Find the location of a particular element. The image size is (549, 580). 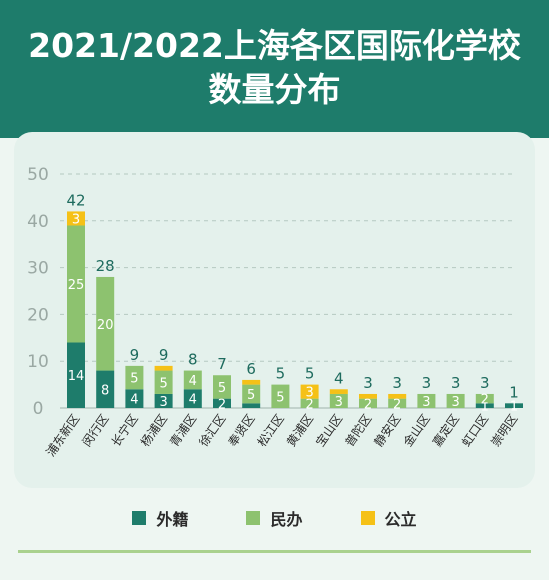

x-category-label: 崇明区 is located at coordinates (504, 431).